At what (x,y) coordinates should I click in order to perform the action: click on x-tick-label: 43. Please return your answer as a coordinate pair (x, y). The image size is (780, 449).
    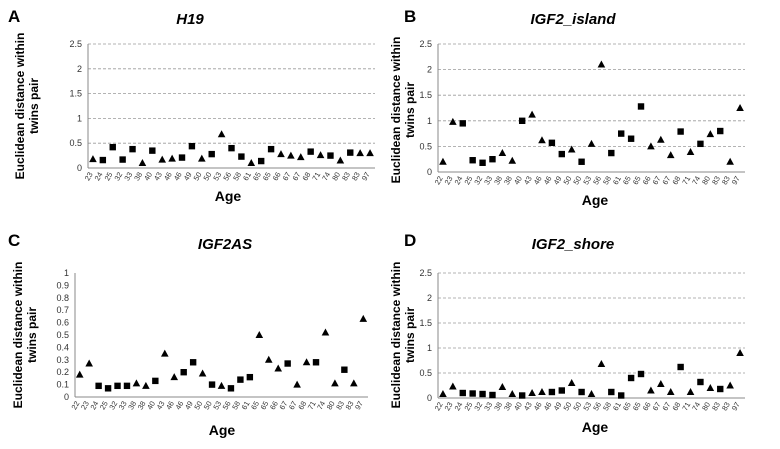
    Looking at the image, I should click on (528, 407).